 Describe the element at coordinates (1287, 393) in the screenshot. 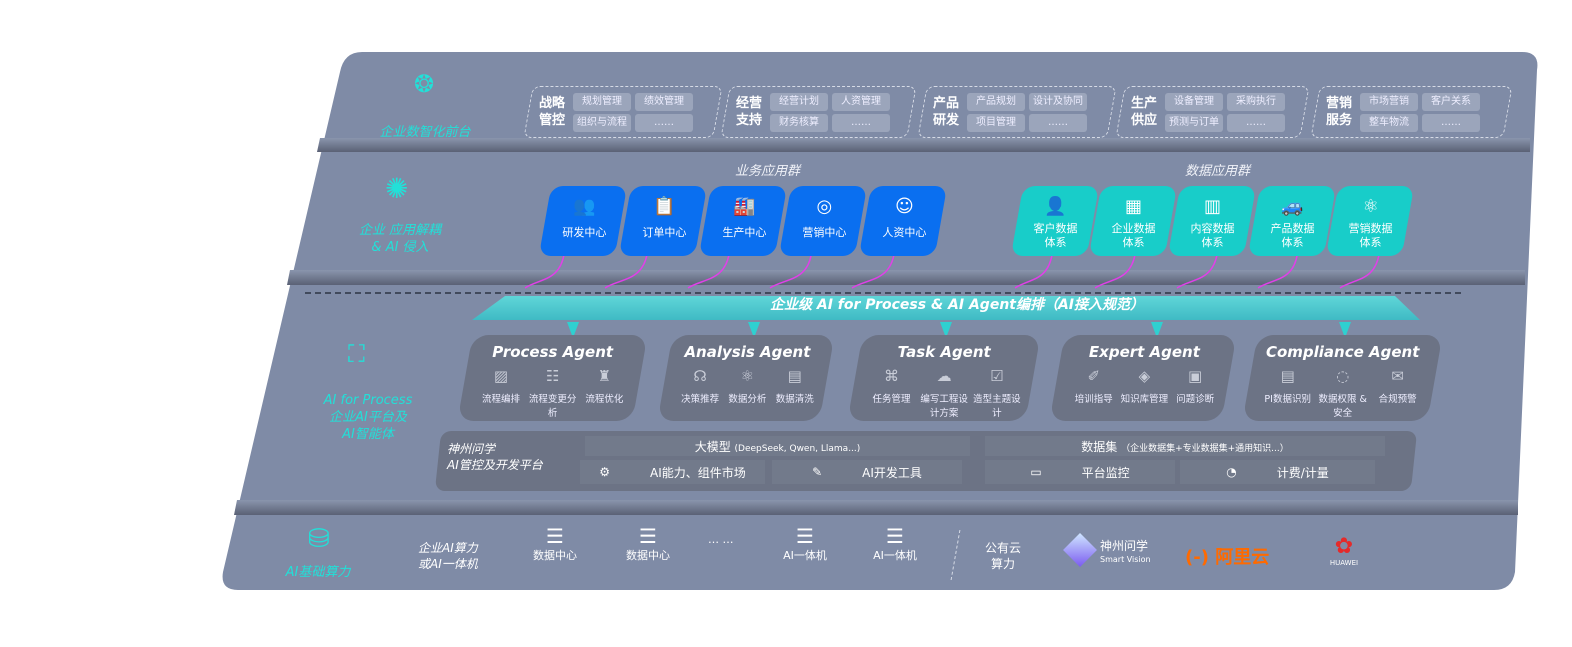

I see `agent-capability: ▤ PI数据识别` at that location.